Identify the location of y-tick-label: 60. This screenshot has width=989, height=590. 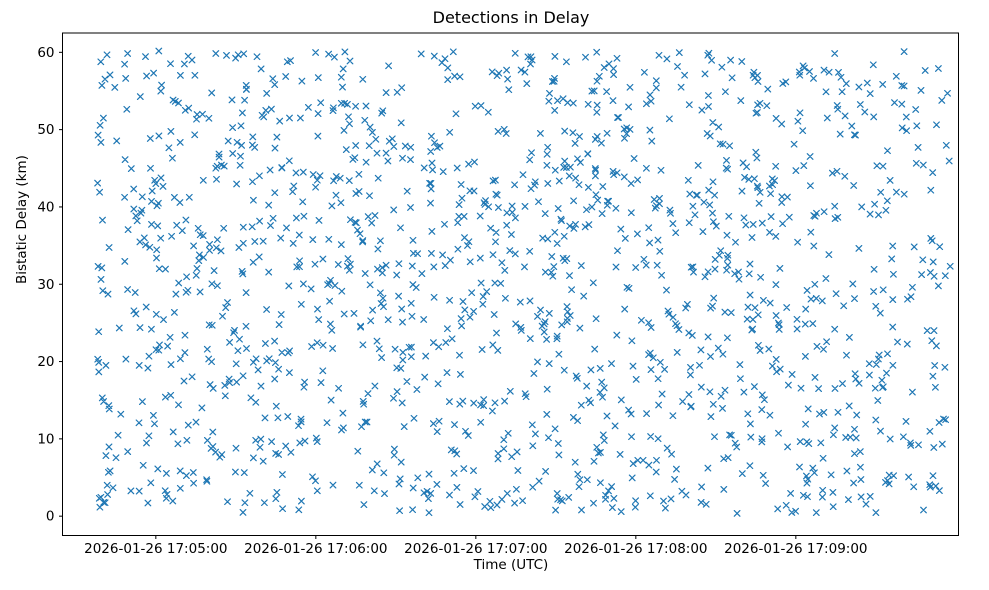
(45, 53).